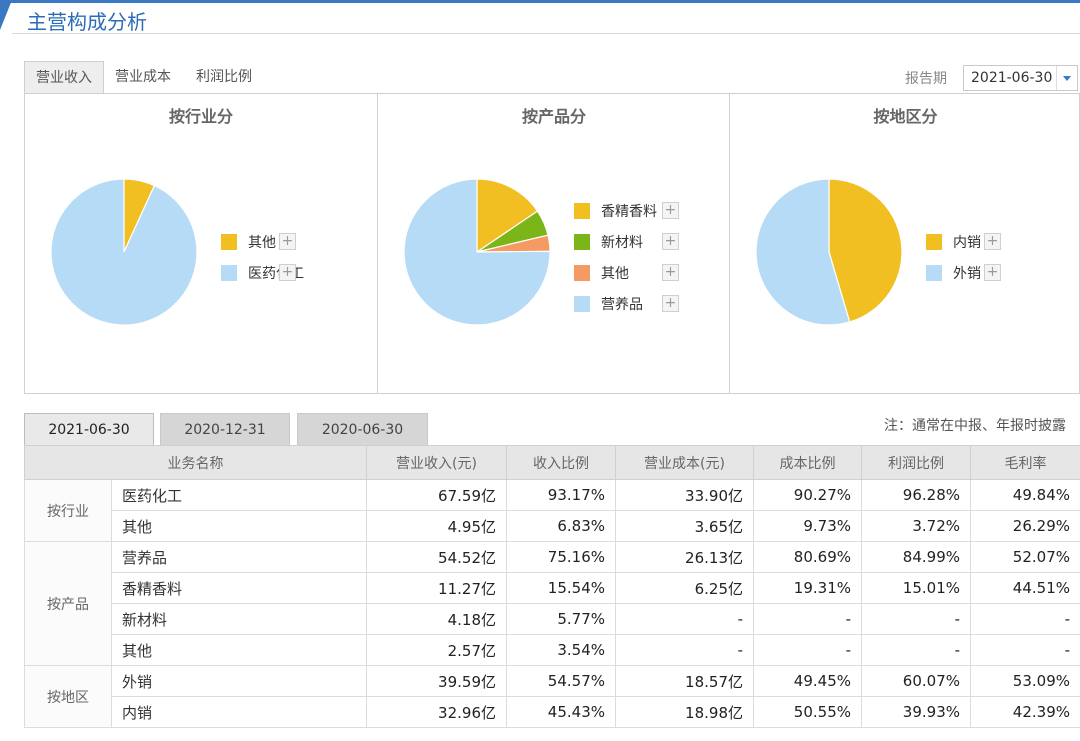 The height and width of the screenshot is (741, 1080). I want to click on cell-profit-ratio: 39.93%, so click(916, 712).